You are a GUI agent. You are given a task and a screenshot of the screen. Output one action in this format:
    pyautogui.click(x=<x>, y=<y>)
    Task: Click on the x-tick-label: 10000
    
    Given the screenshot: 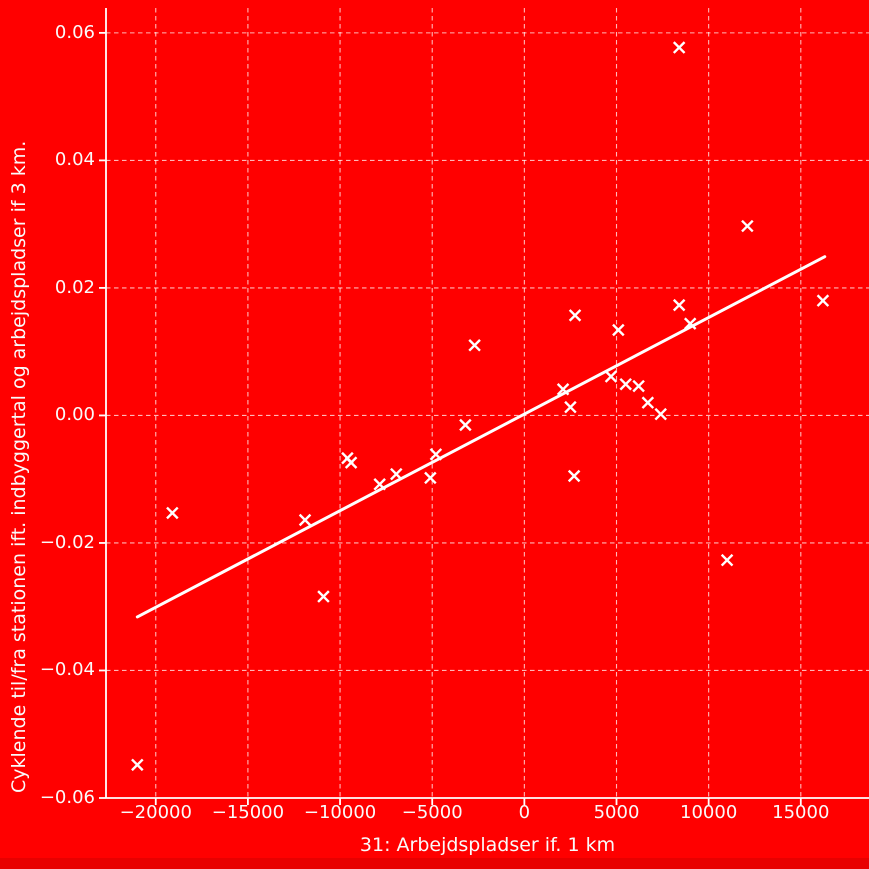 What is the action you would take?
    pyautogui.click(x=709, y=812)
    